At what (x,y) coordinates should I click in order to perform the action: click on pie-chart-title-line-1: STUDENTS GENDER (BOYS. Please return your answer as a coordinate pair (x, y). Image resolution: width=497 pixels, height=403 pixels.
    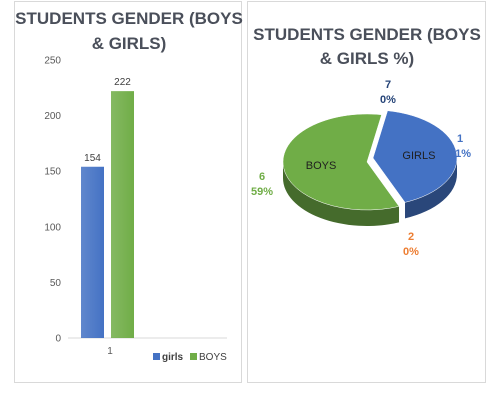
    Looking at the image, I should click on (367, 34).